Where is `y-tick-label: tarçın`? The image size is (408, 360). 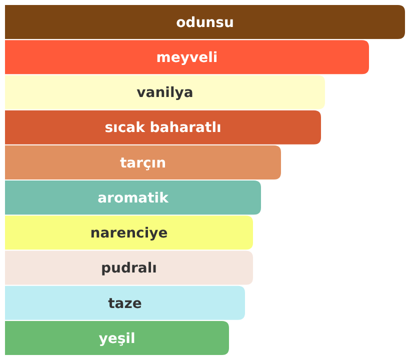
y-tick-label: tarçın is located at coordinates (143, 163).